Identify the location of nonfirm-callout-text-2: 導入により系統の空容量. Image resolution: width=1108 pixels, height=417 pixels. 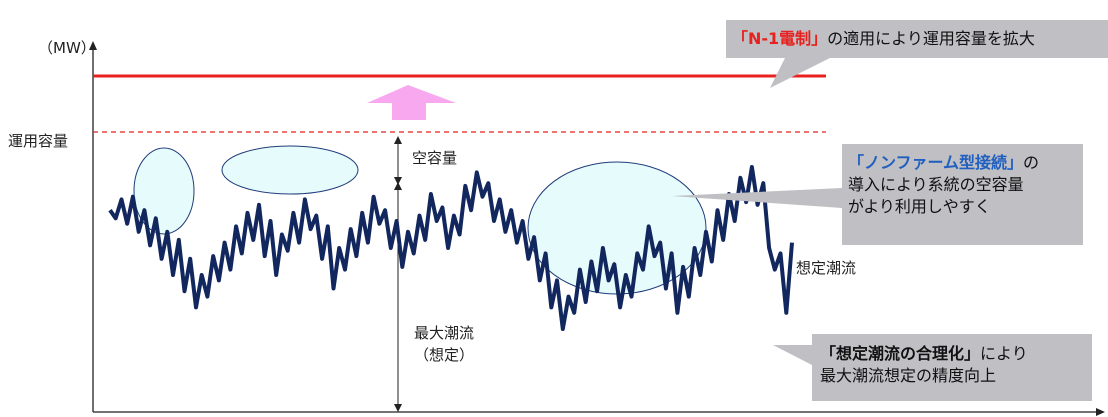
(936, 184).